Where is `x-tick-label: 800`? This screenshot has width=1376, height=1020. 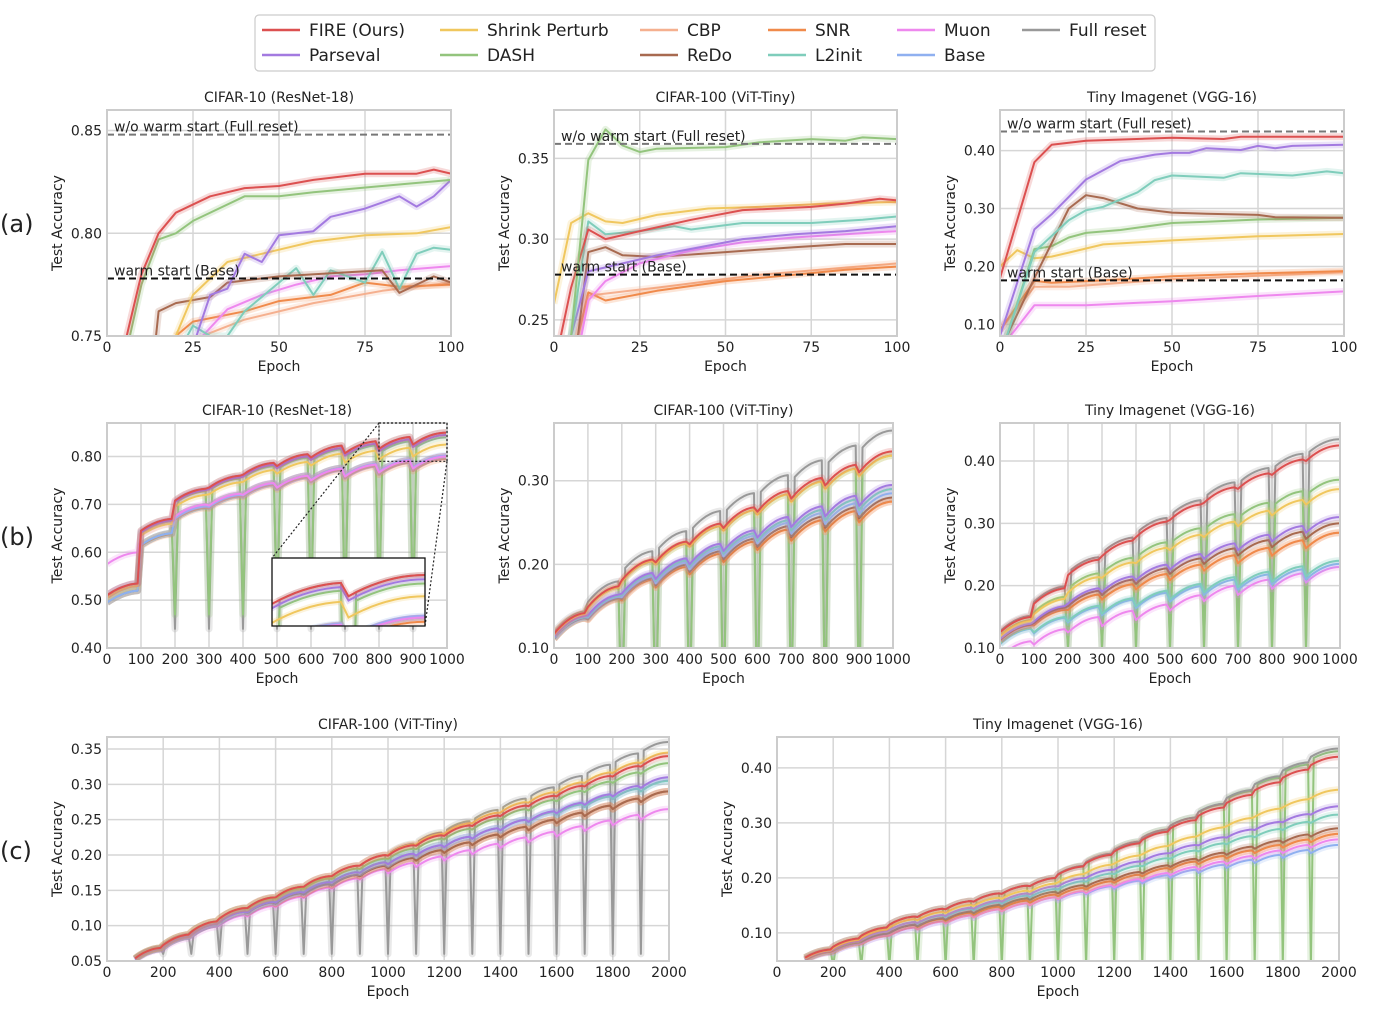 x-tick-label: 800 is located at coordinates (1272, 660).